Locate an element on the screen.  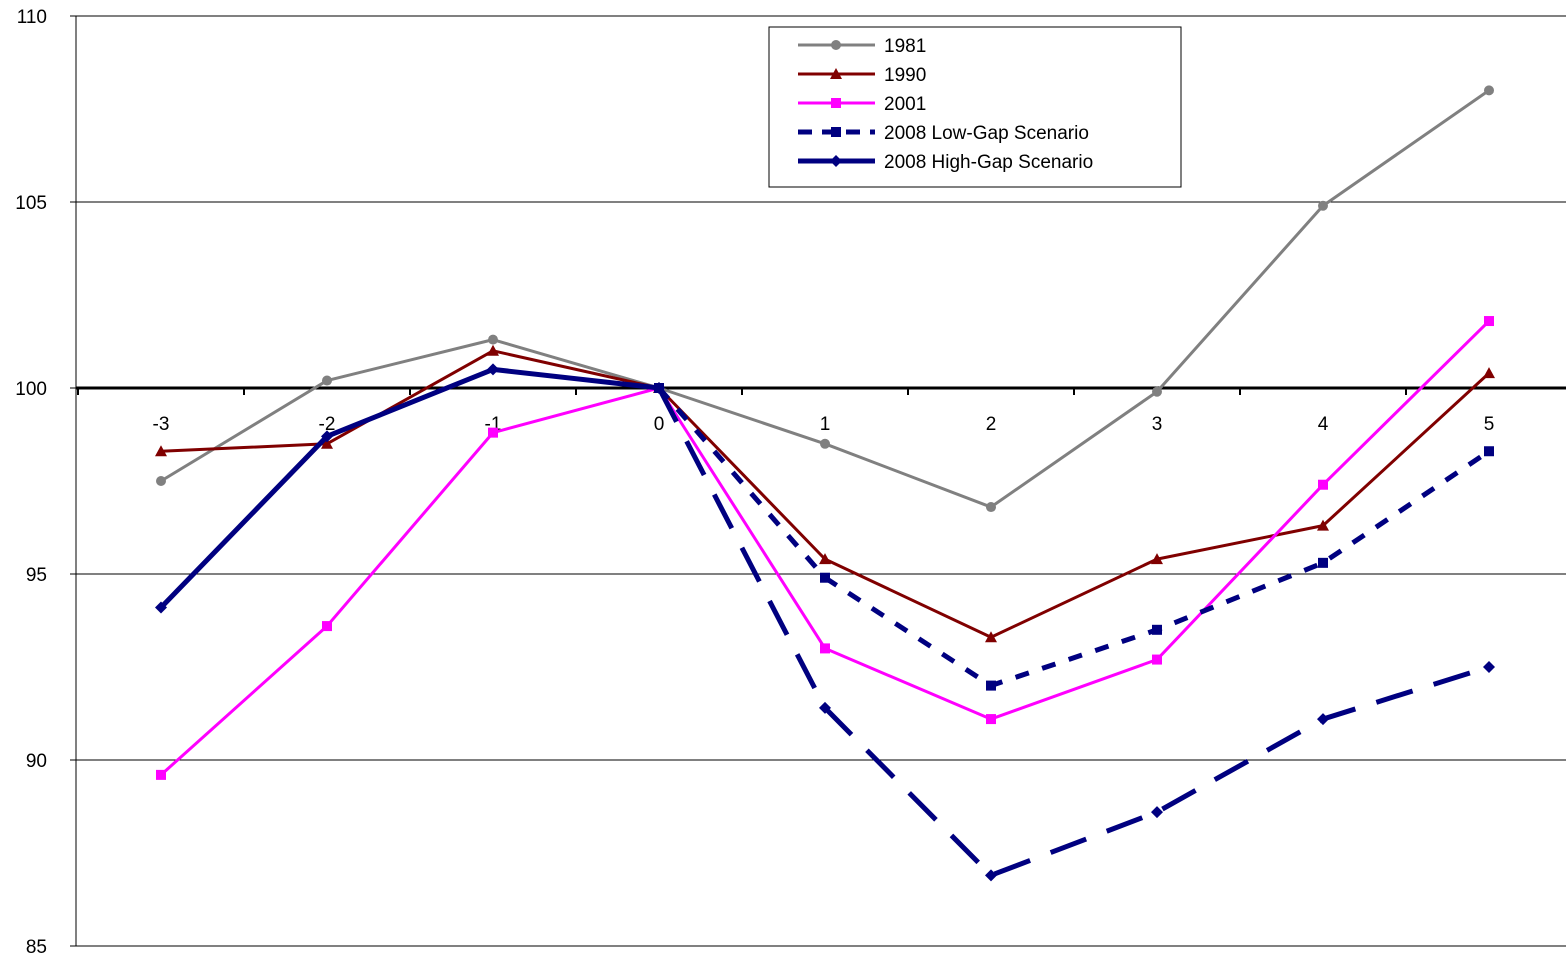
legend-entry: 2001 is located at coordinates (862, 104).